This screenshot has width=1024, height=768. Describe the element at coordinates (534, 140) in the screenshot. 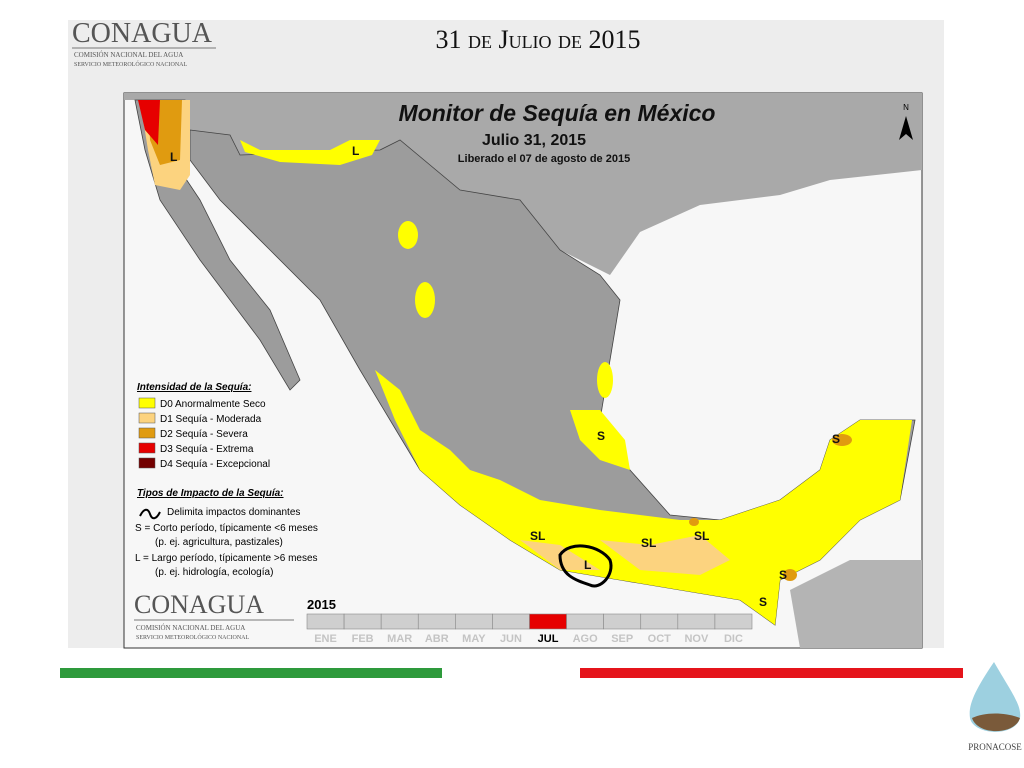

I see `map-date: Julio 31, 2015` at that location.